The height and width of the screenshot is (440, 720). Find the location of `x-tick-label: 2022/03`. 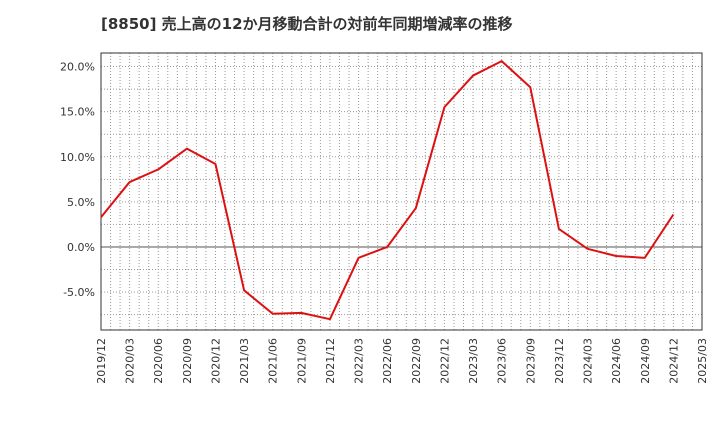

x-tick-label: 2022/03 is located at coordinates (359, 361).